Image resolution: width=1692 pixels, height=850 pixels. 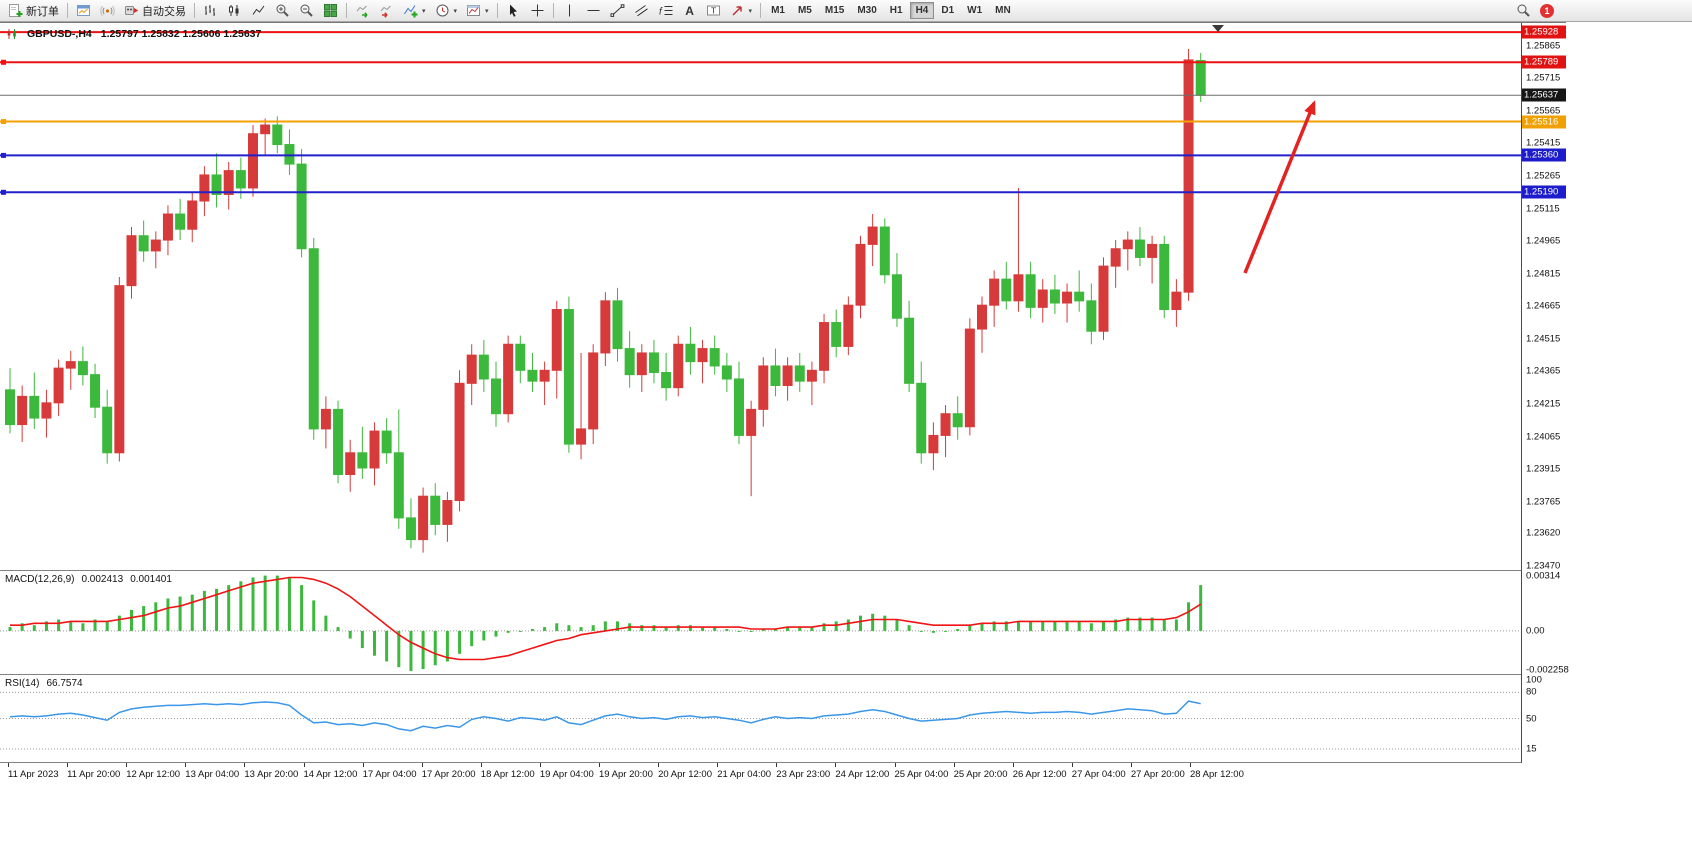 What do you see at coordinates (94, 774) in the screenshot?
I see `time-axis-label: 11 Apr 20:00` at bounding box center [94, 774].